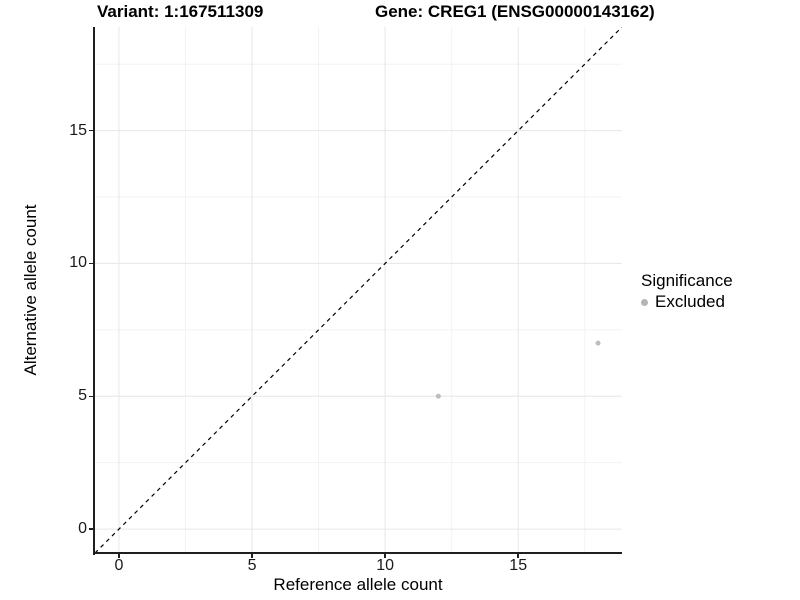  Describe the element at coordinates (515, 11) in the screenshot. I see `plot-title-gene: Gene: CREG1 (ENSG00000143162)` at that location.